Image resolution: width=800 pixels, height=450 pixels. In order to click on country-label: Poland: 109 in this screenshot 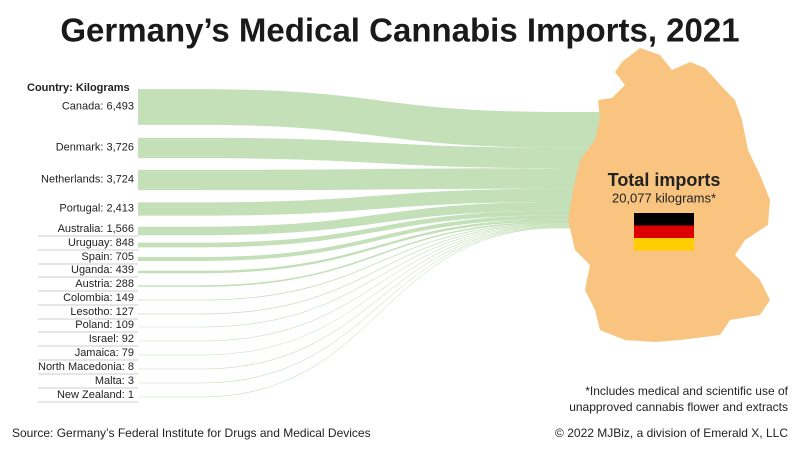, I will do `click(104, 325)`.